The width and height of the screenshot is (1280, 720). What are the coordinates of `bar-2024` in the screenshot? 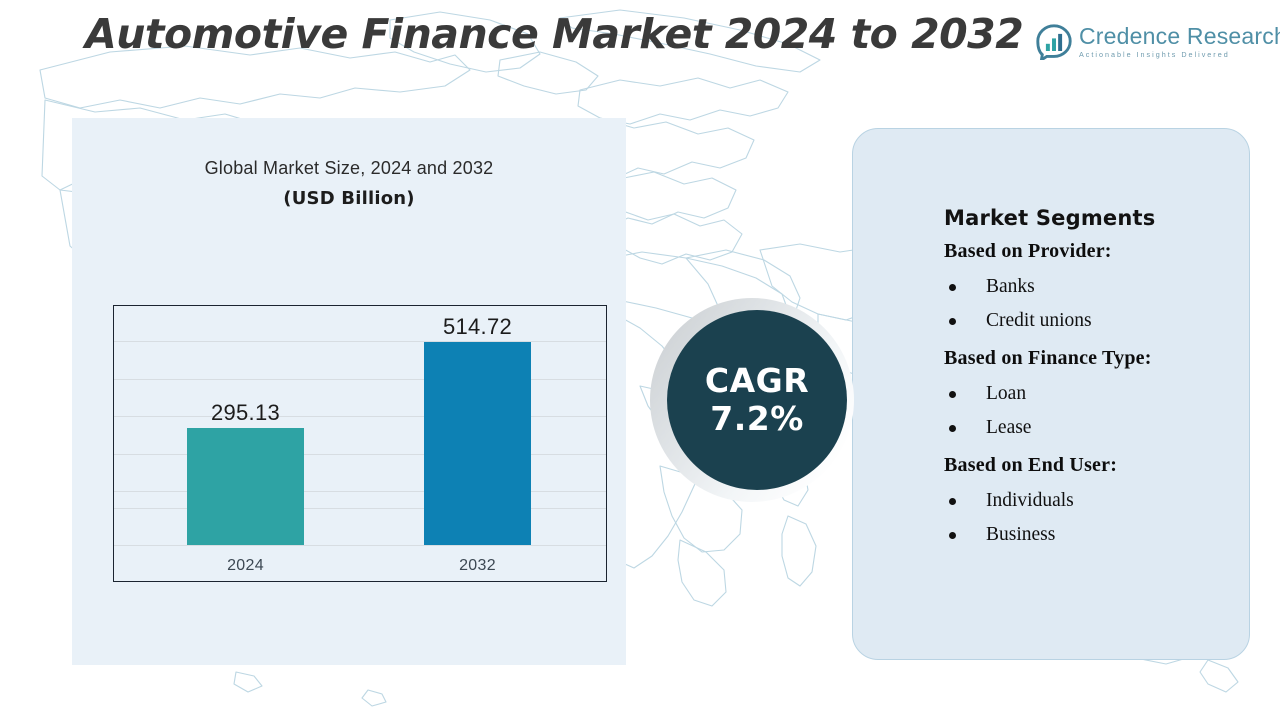 It's located at (245, 486).